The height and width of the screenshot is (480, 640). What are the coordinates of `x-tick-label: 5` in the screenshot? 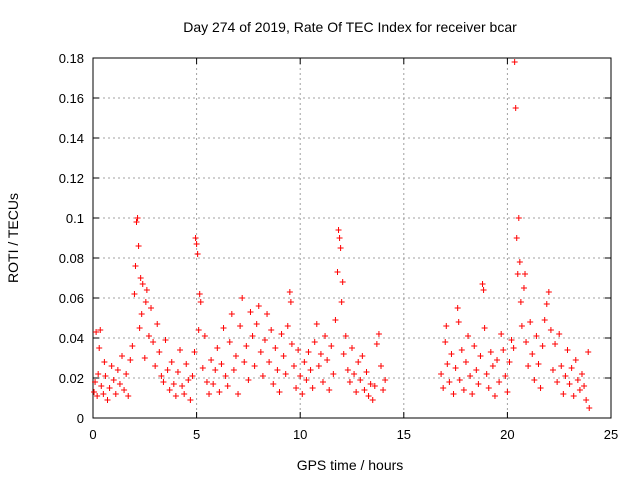 It's located at (196, 434).